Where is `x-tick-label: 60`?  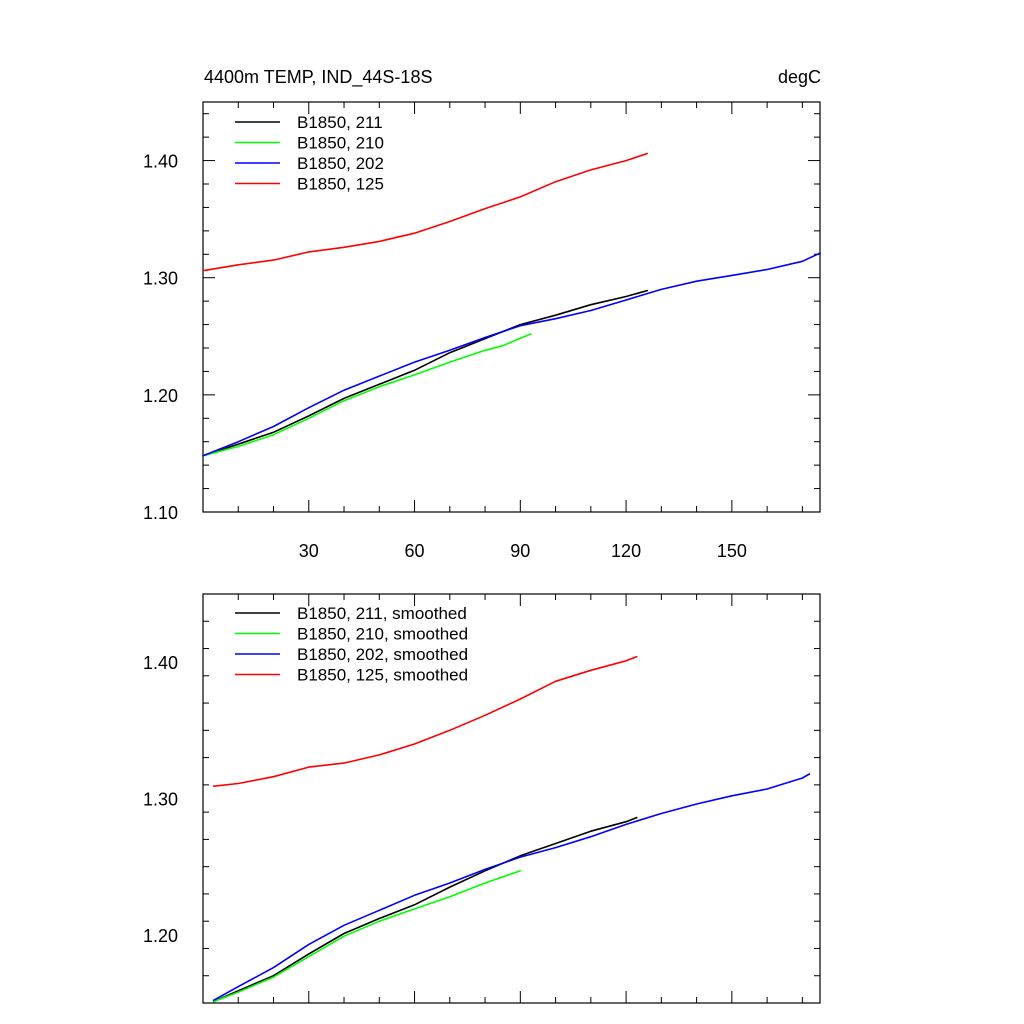 x-tick-label: 60 is located at coordinates (415, 551).